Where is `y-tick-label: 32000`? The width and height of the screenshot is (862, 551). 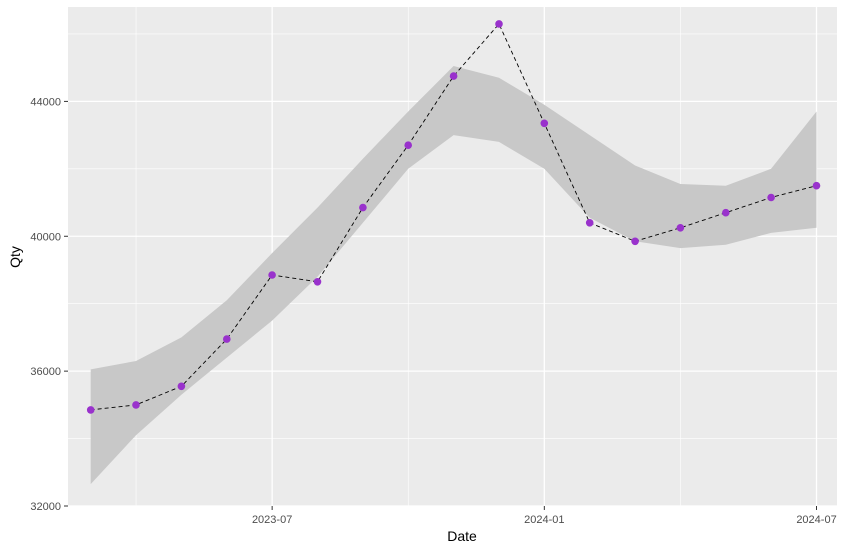
y-tick-label: 32000 is located at coordinates (45, 507).